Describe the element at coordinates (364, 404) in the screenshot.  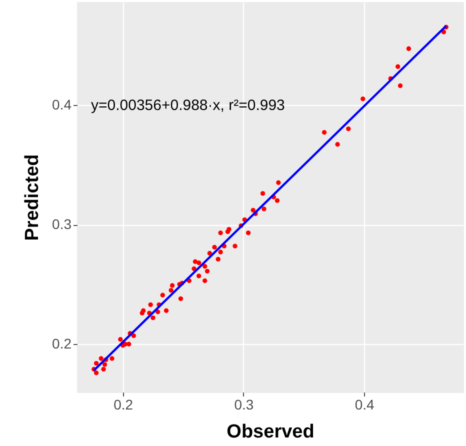
I see `x-tick-label: 0.4` at that location.